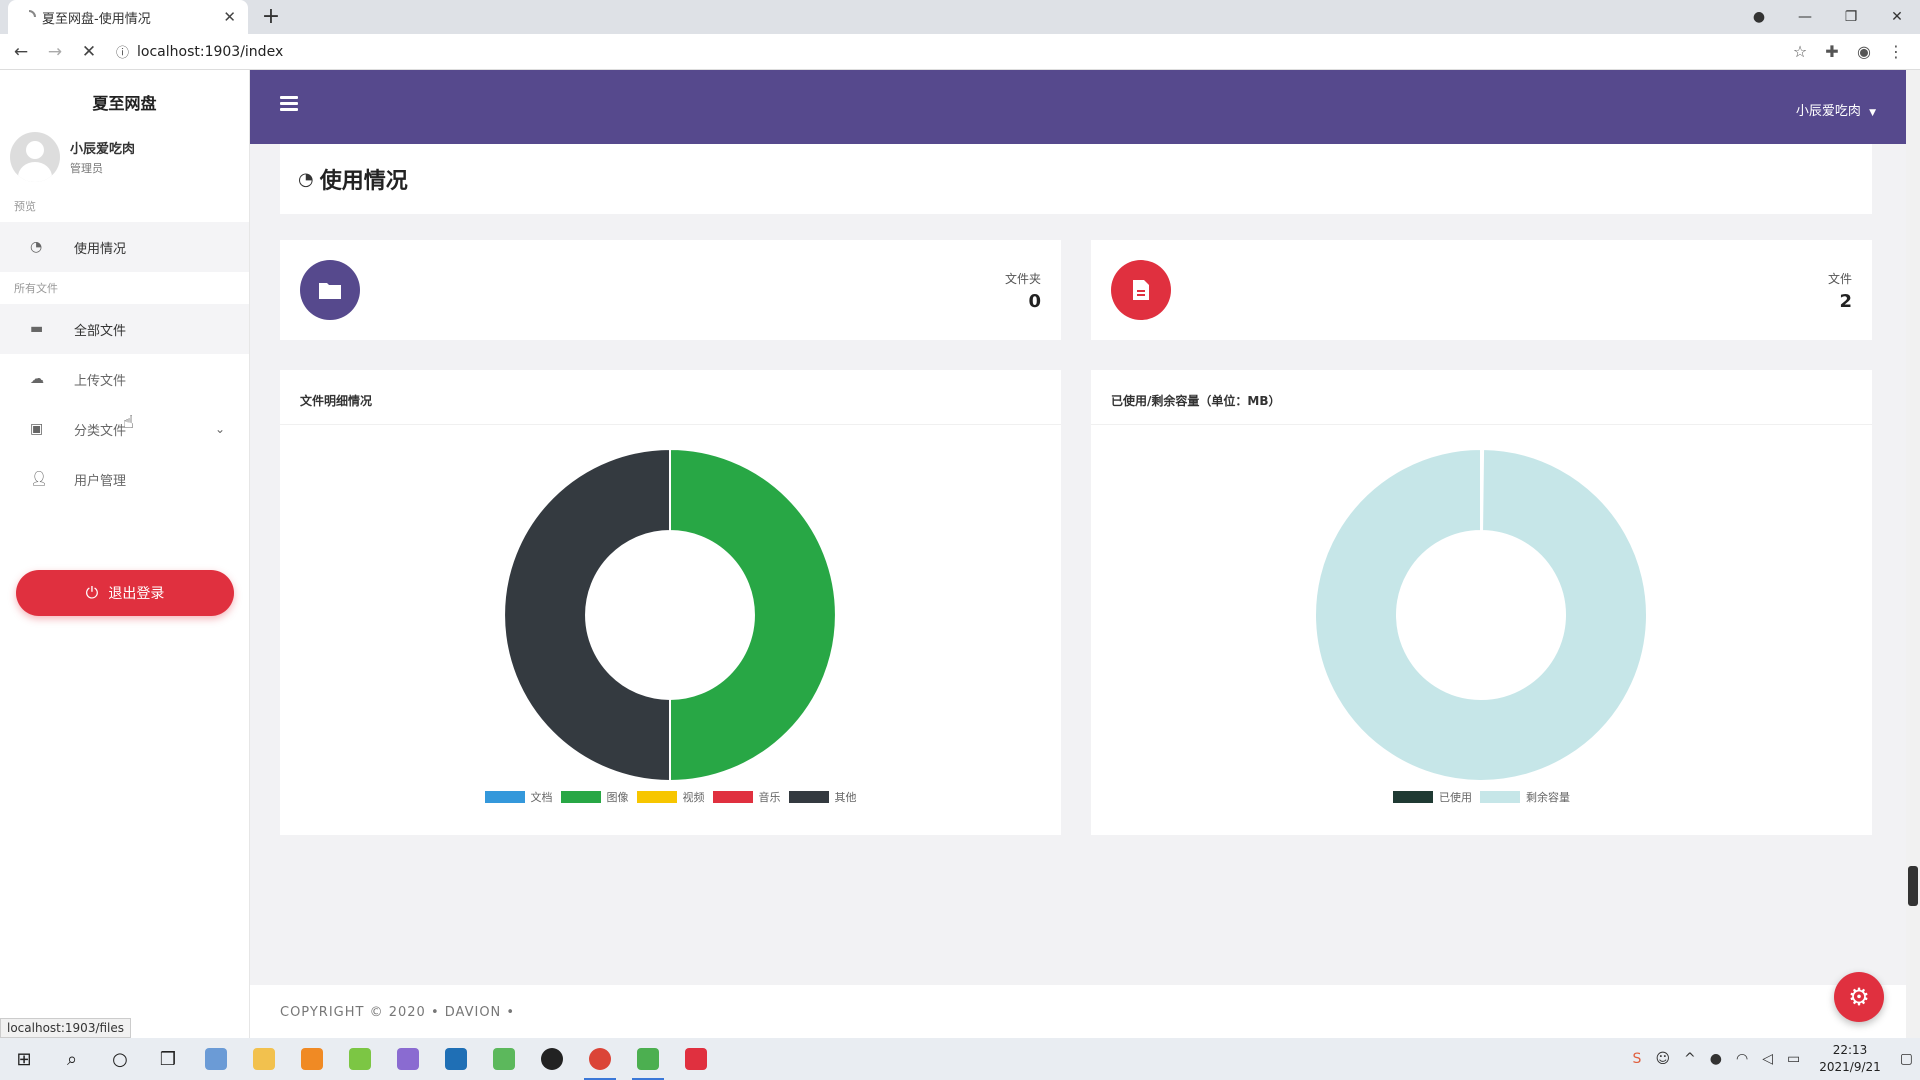  What do you see at coordinates (1864, 51) in the screenshot?
I see `account-icon: ◉` at bounding box center [1864, 51].